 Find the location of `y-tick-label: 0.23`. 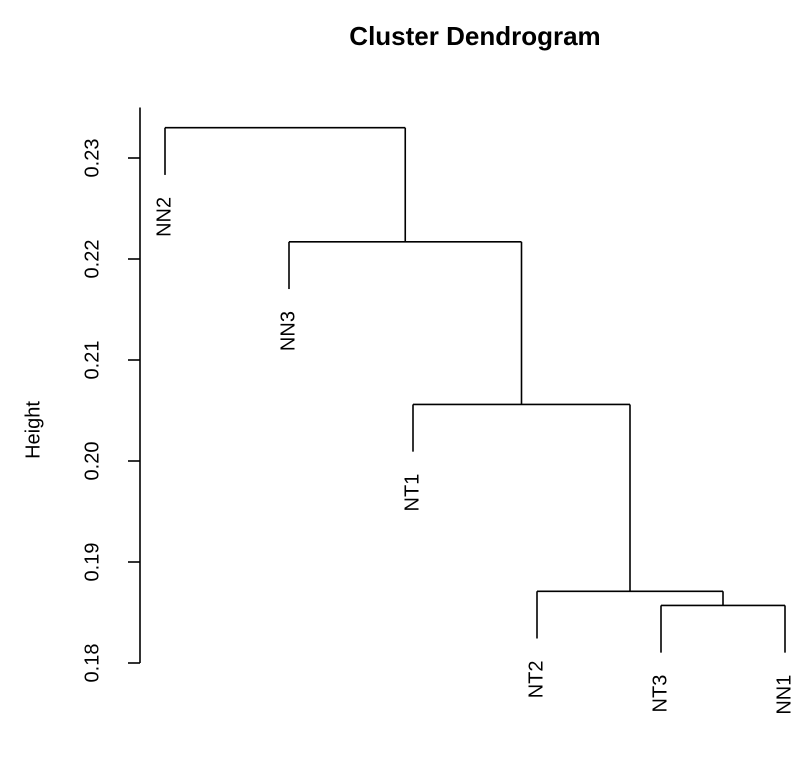

y-tick-label: 0.23 is located at coordinates (92, 158).